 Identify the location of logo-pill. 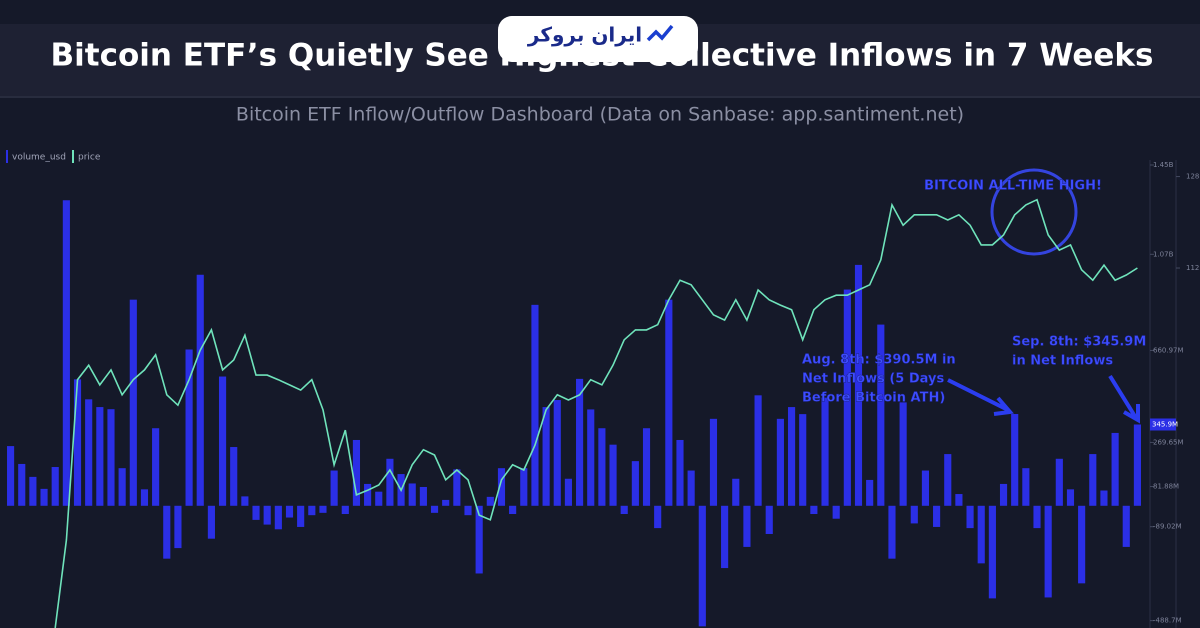
(598, 39).